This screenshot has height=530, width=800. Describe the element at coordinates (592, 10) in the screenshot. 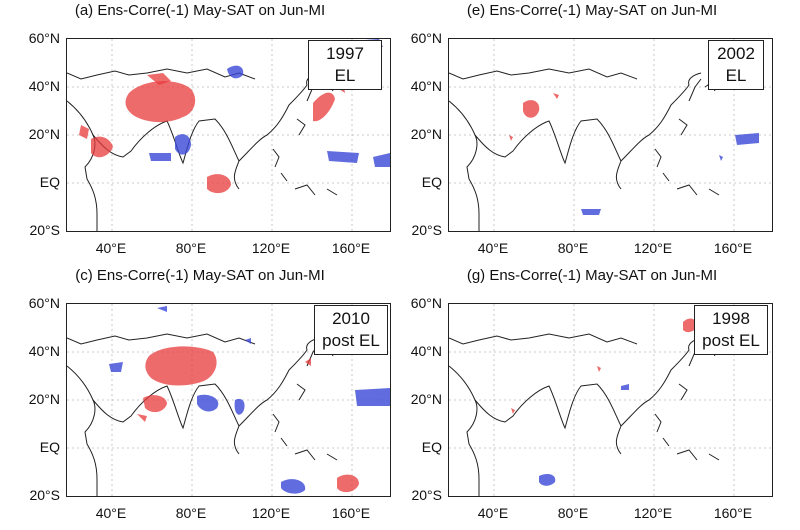

I see `panel-title: (e) Ens-Corre(-1) May-SAT on Jun-MI` at that location.